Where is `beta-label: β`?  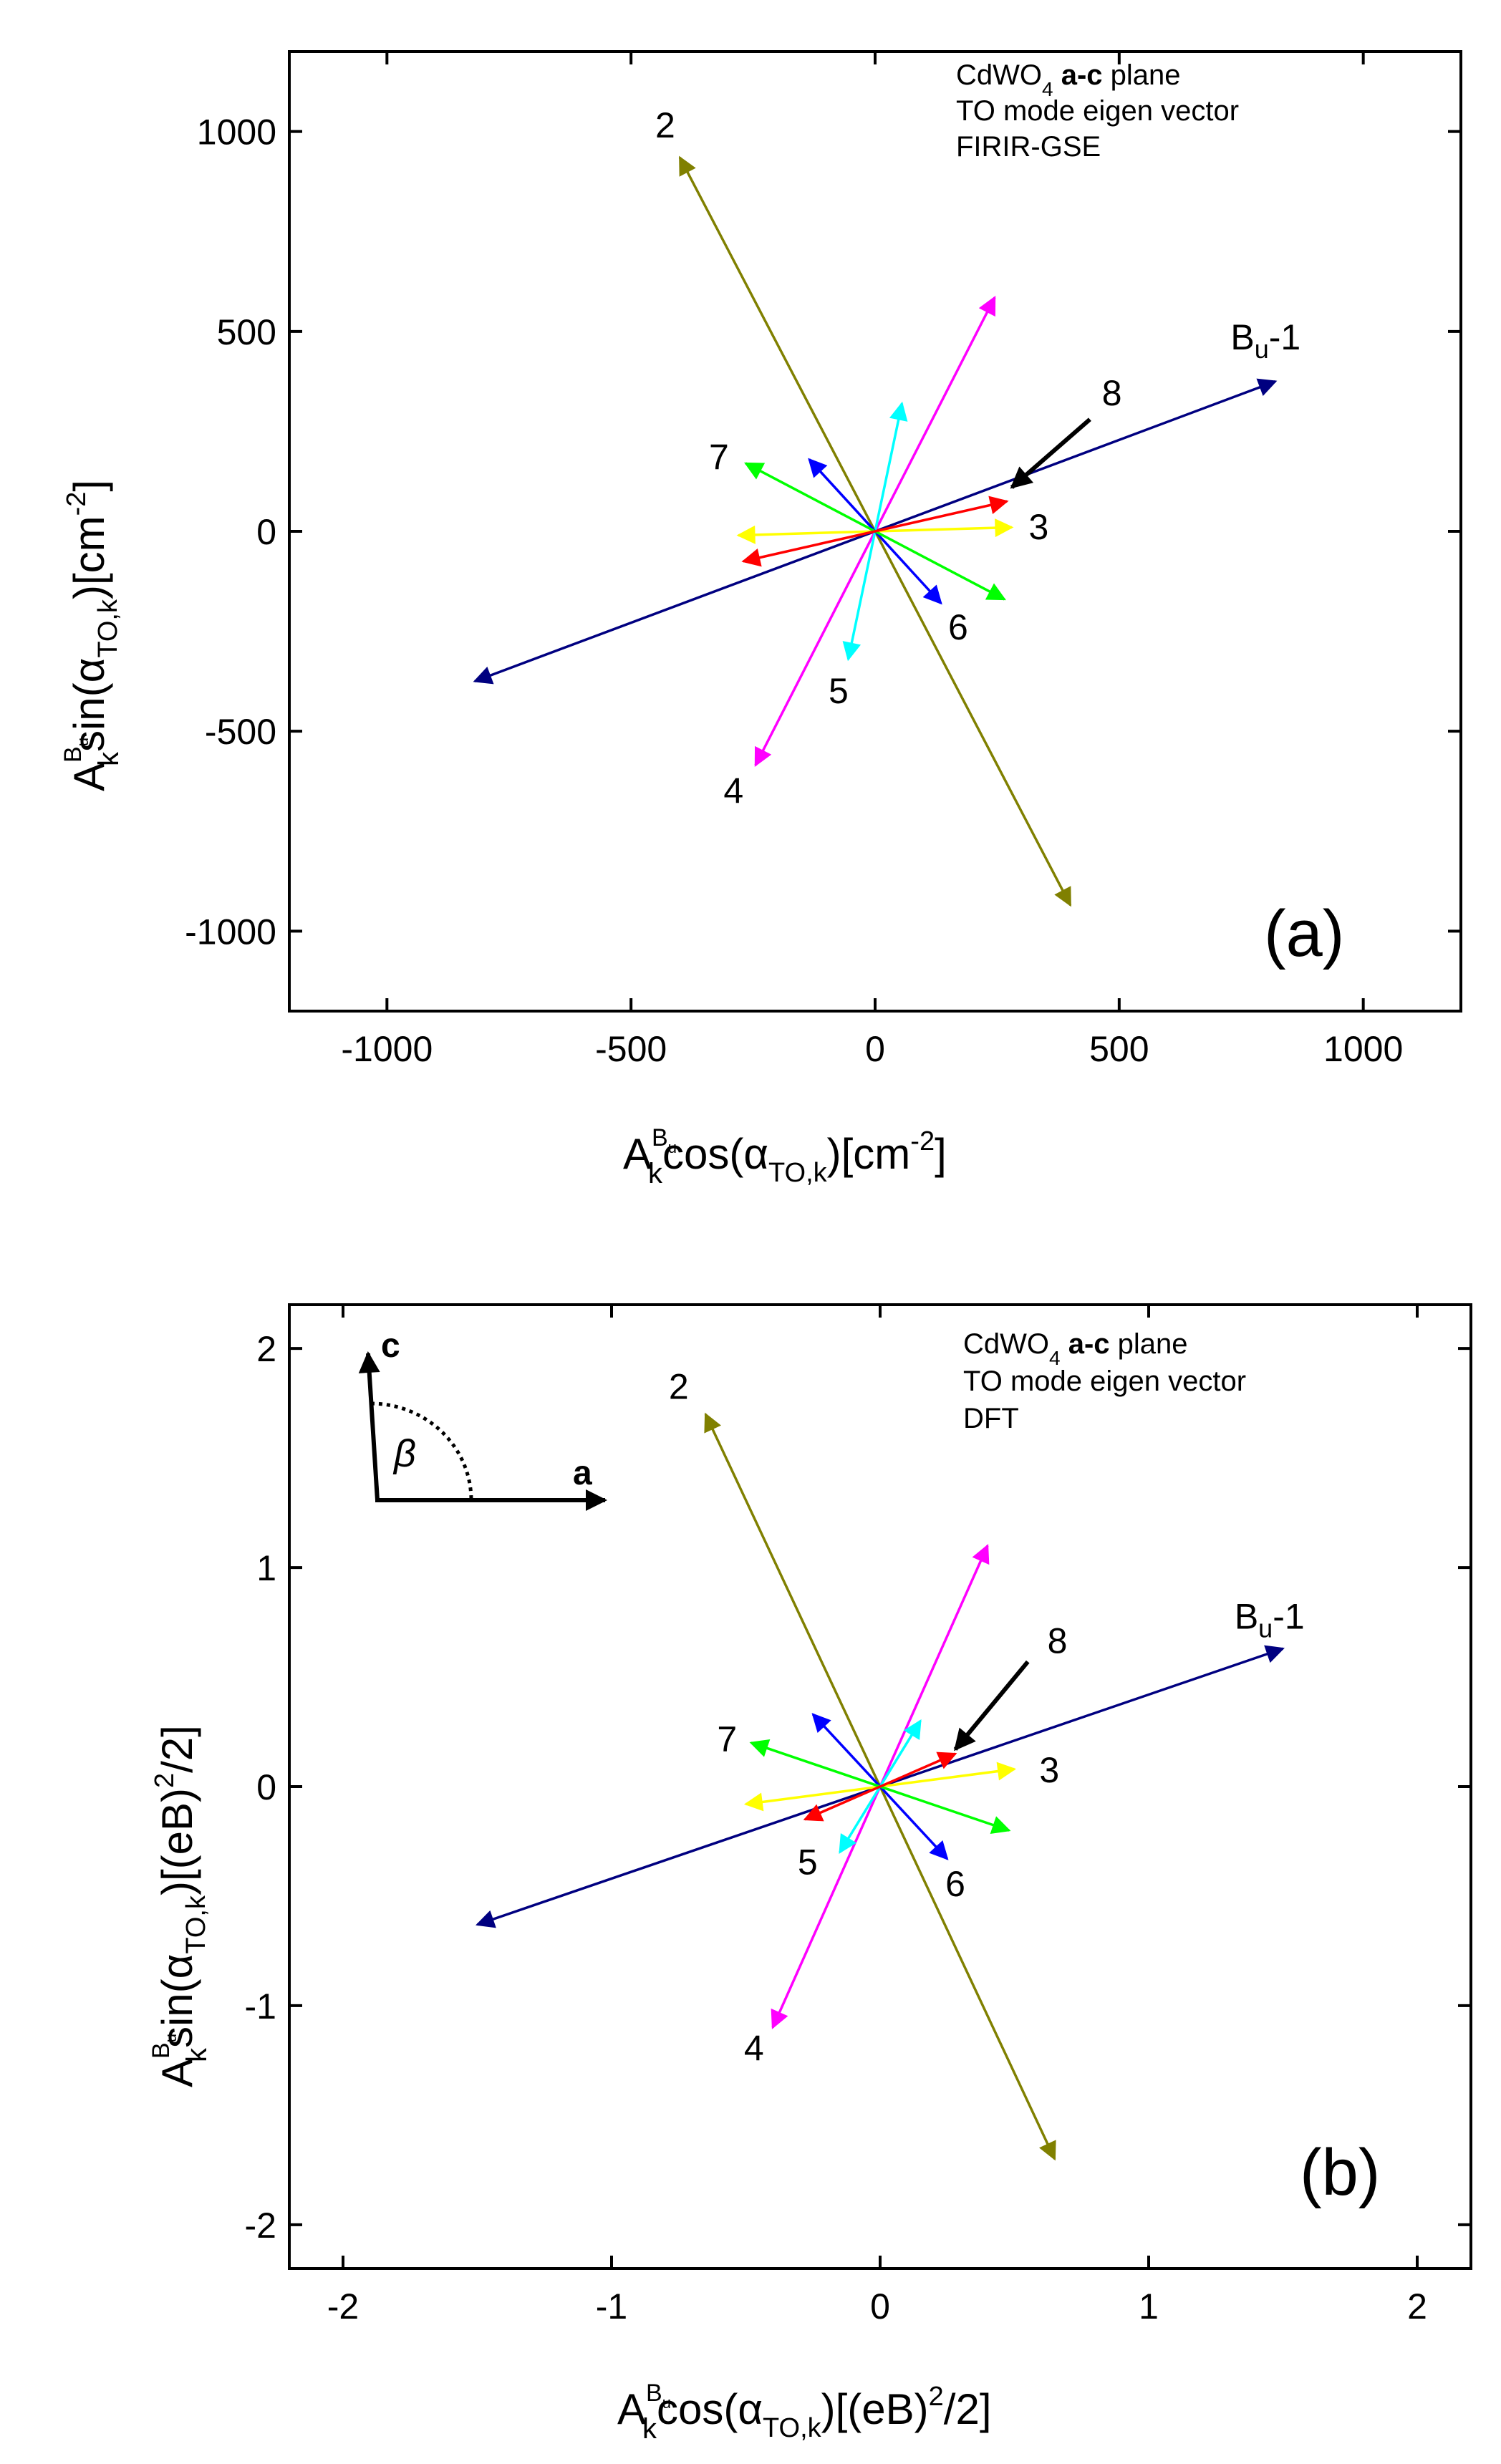 beta-label: β is located at coordinates (404, 1453).